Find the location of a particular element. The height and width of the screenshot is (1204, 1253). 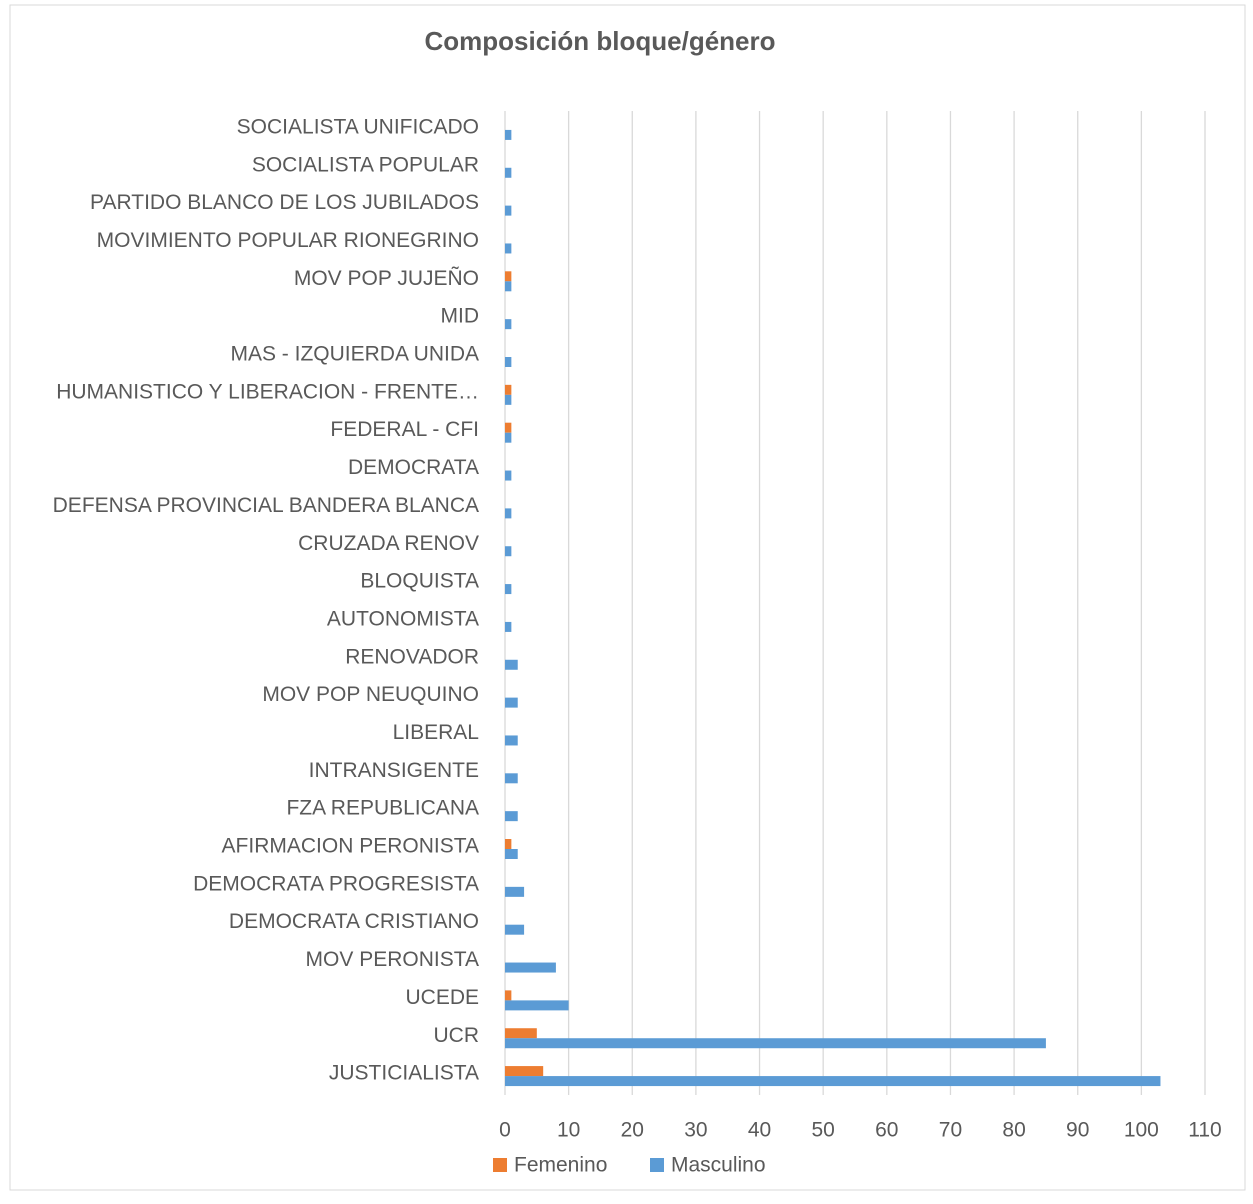

legend-label: Masculino is located at coordinates (718, 1165).